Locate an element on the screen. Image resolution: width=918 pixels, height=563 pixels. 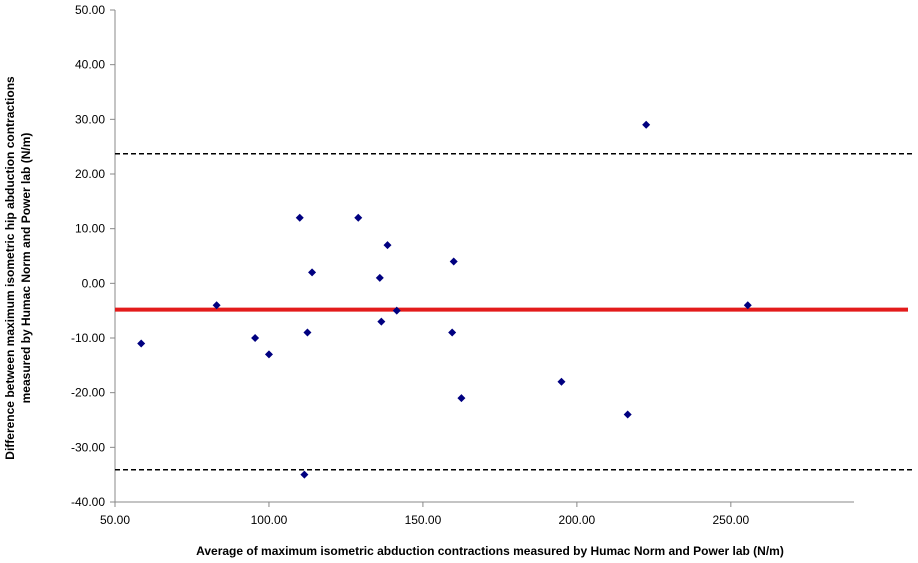
x-tick-labels: 50.00 100.00 150.00 200.00 250.00 is located at coordinates (425, 520).